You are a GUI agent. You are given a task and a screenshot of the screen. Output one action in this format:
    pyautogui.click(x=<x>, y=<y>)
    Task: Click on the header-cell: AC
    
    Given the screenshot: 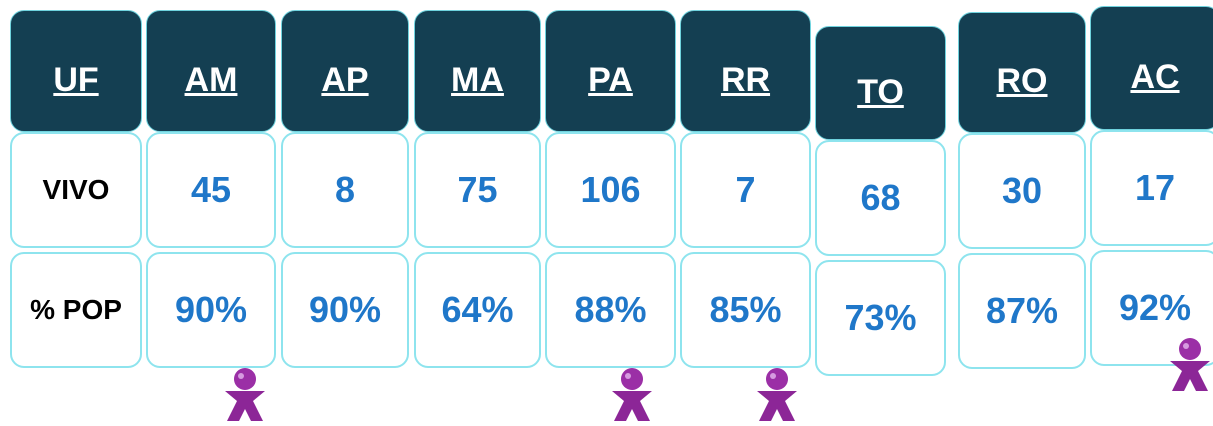 What is the action you would take?
    pyautogui.click(x=1151, y=68)
    